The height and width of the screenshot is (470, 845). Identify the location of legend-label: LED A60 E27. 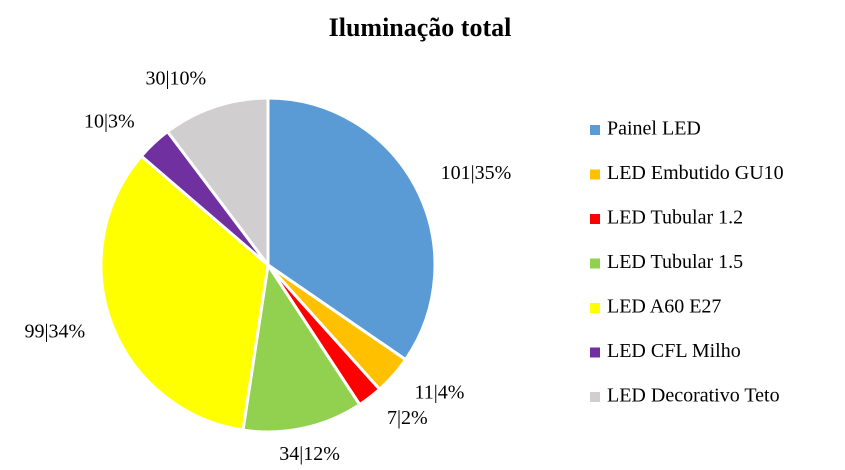
(664, 307).